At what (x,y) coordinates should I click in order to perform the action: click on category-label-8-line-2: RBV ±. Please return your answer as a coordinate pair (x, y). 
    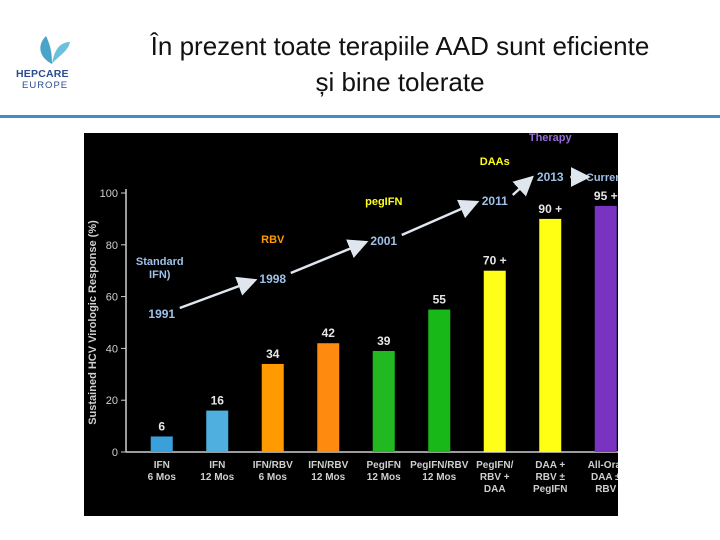
    Looking at the image, I should click on (551, 477).